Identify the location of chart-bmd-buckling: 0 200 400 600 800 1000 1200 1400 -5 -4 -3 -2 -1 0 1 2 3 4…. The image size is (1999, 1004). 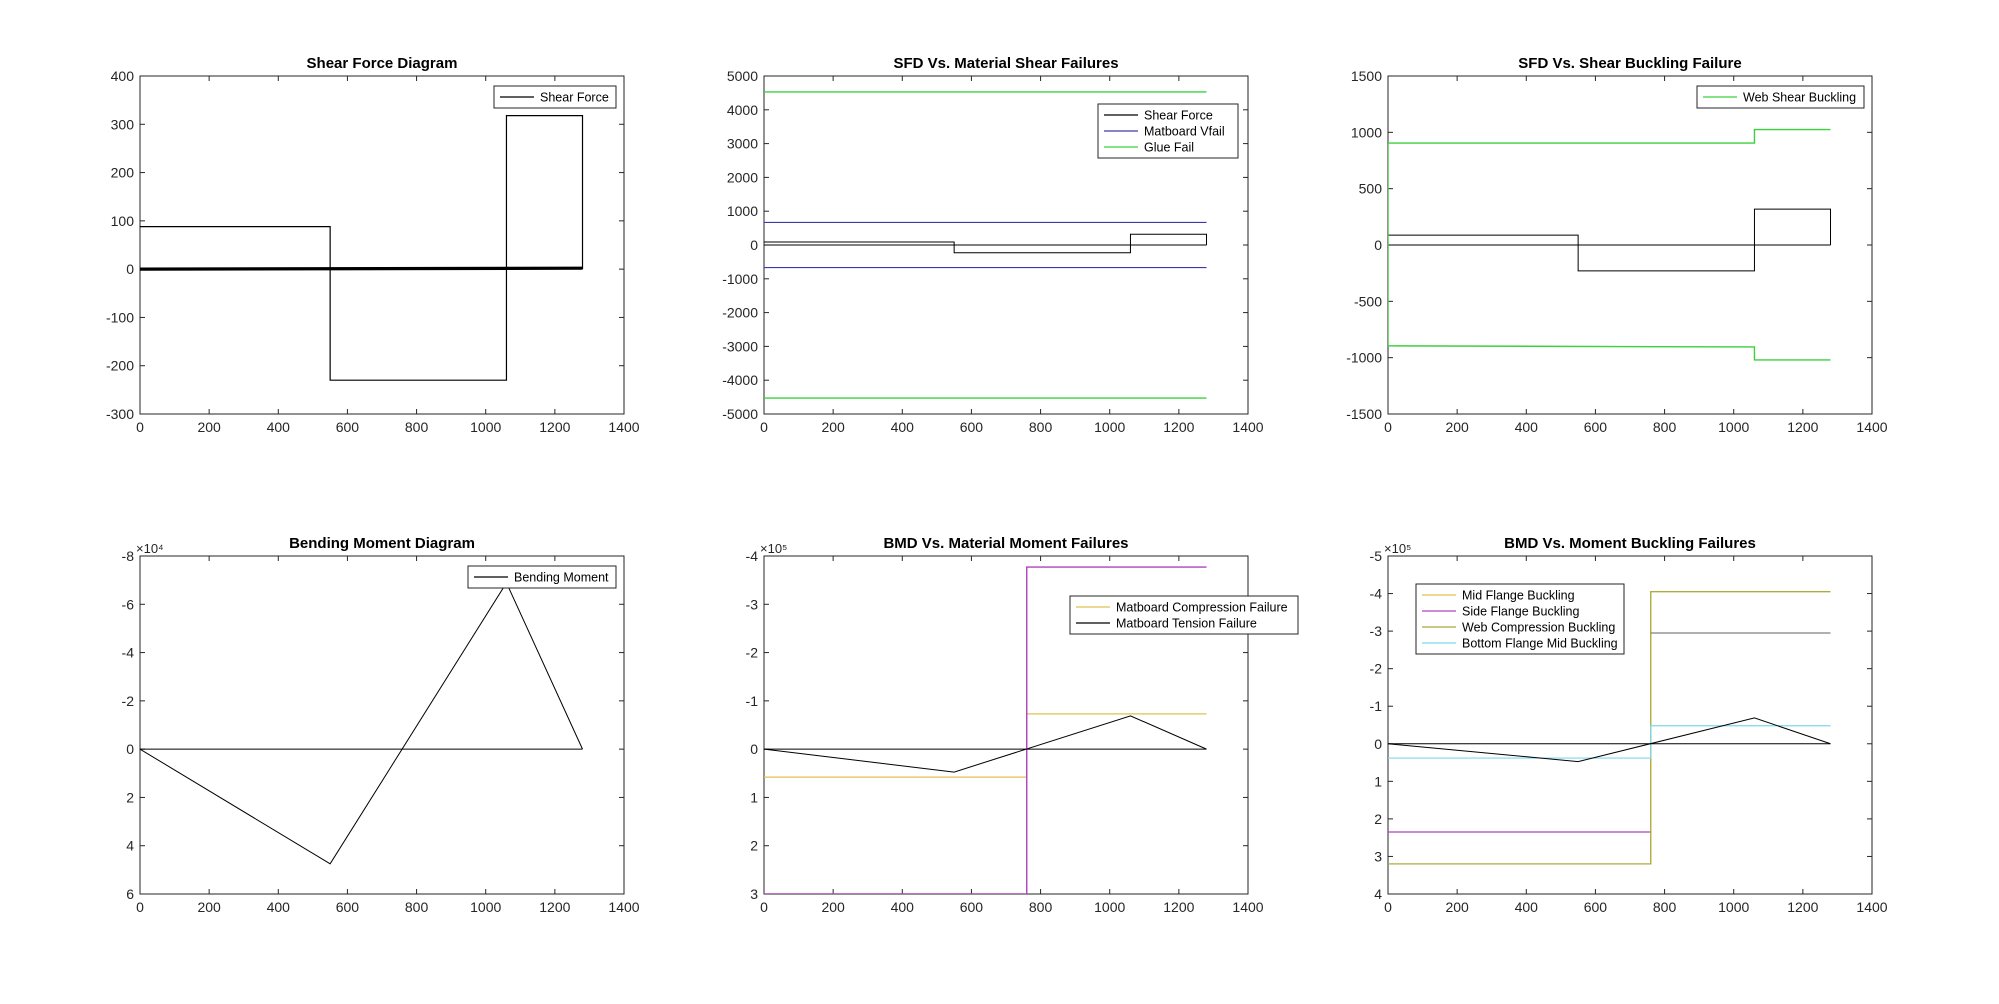
(1629, 725).